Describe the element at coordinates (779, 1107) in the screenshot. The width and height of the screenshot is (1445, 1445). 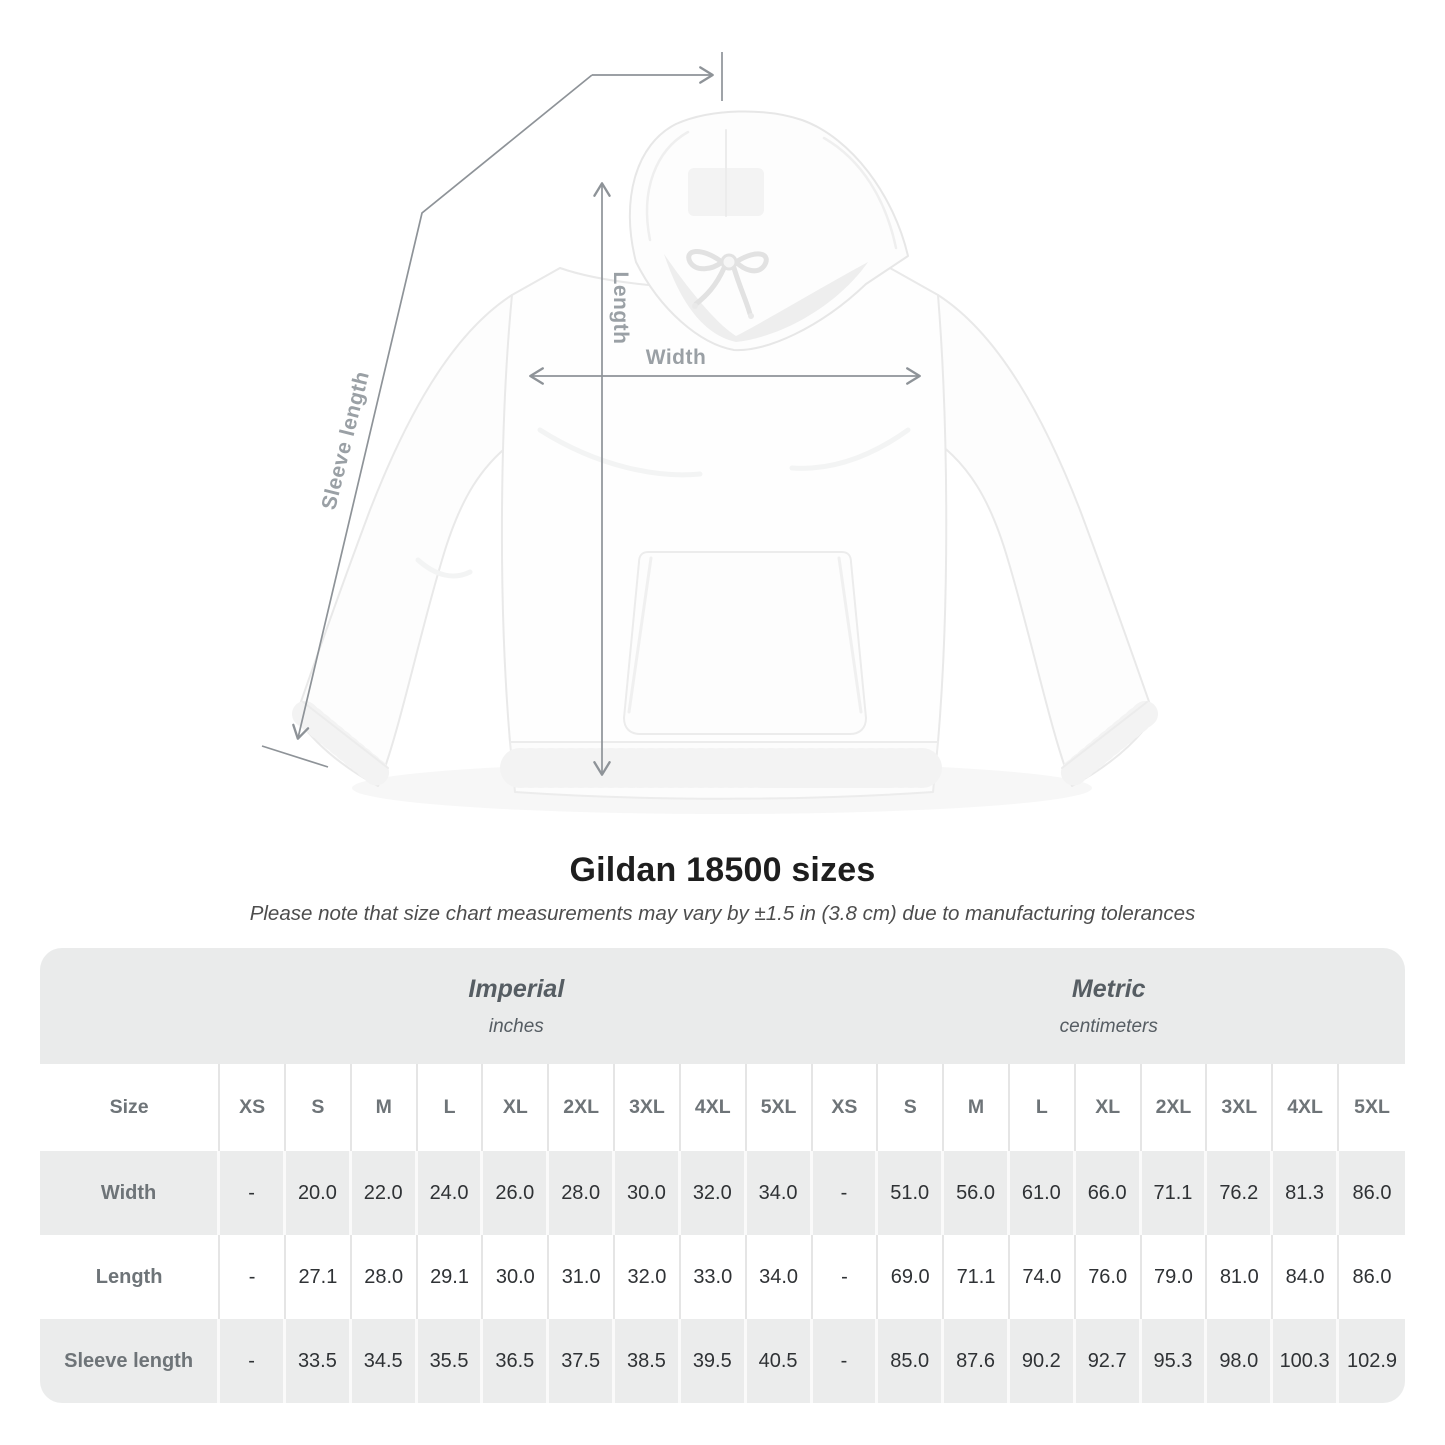
I see `imperial-size-header: 5XL` at that location.